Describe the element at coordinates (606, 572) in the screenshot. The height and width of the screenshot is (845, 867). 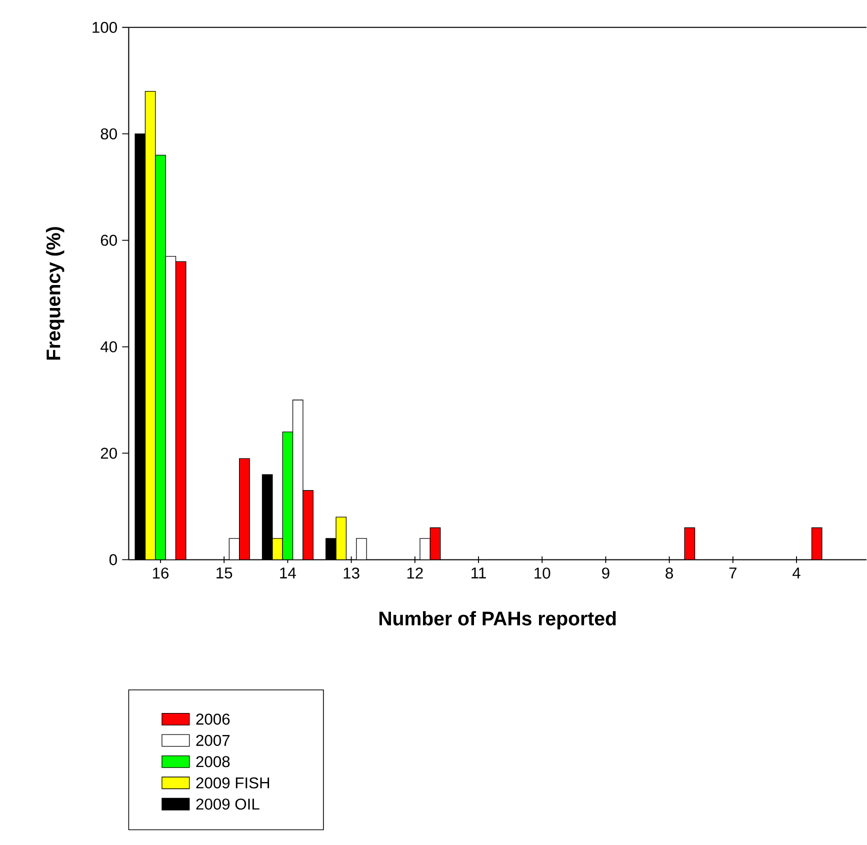
I see `x-tick-label: 9` at that location.